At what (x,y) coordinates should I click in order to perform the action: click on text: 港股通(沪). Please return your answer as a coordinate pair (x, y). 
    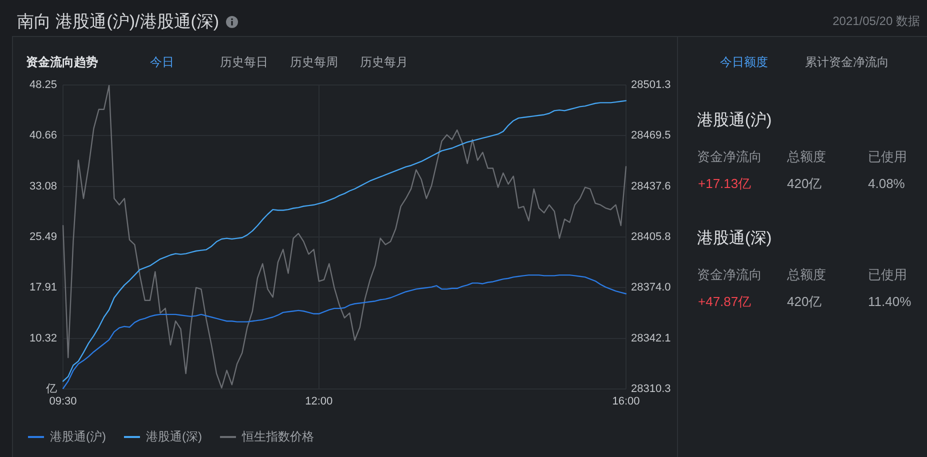
    Looking at the image, I should click on (734, 120).